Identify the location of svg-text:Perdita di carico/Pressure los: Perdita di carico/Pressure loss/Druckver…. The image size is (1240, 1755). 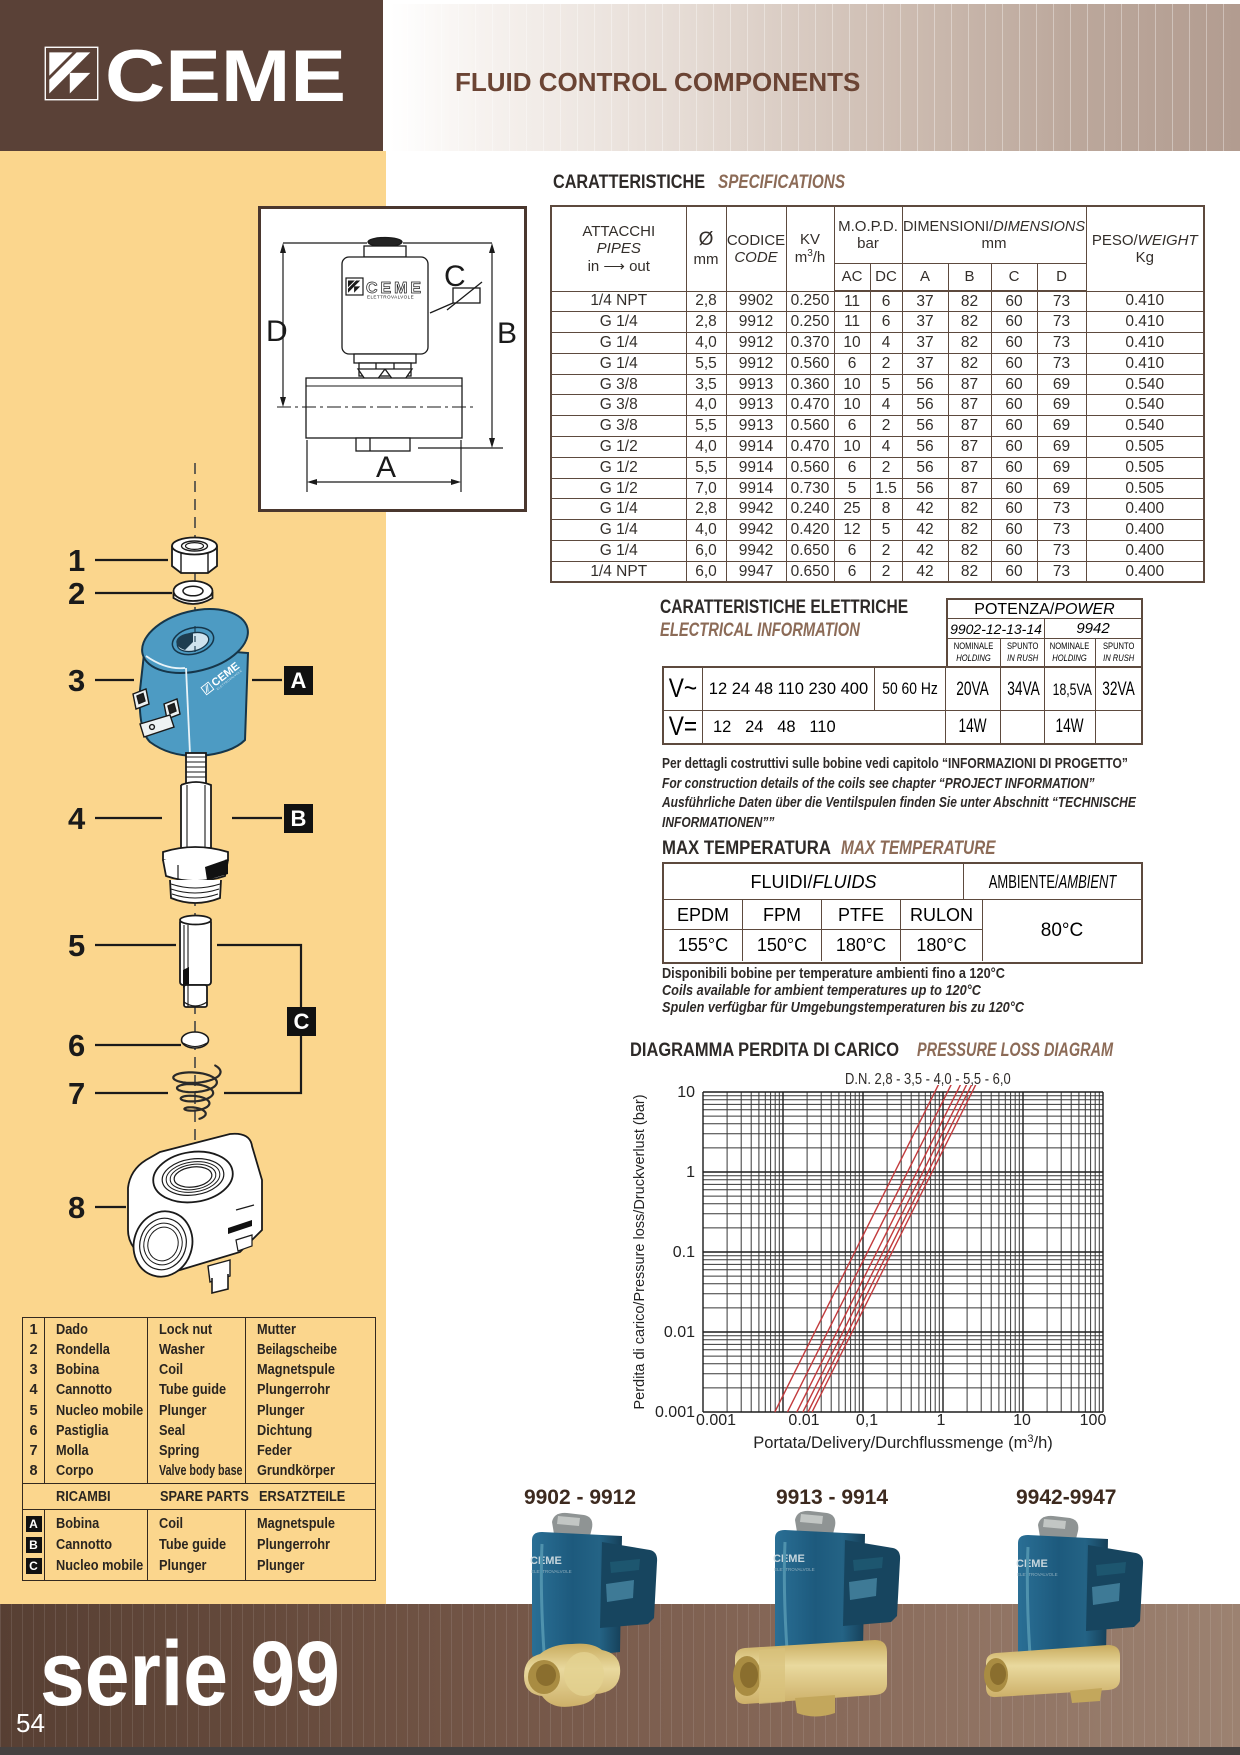
(640, 1251).